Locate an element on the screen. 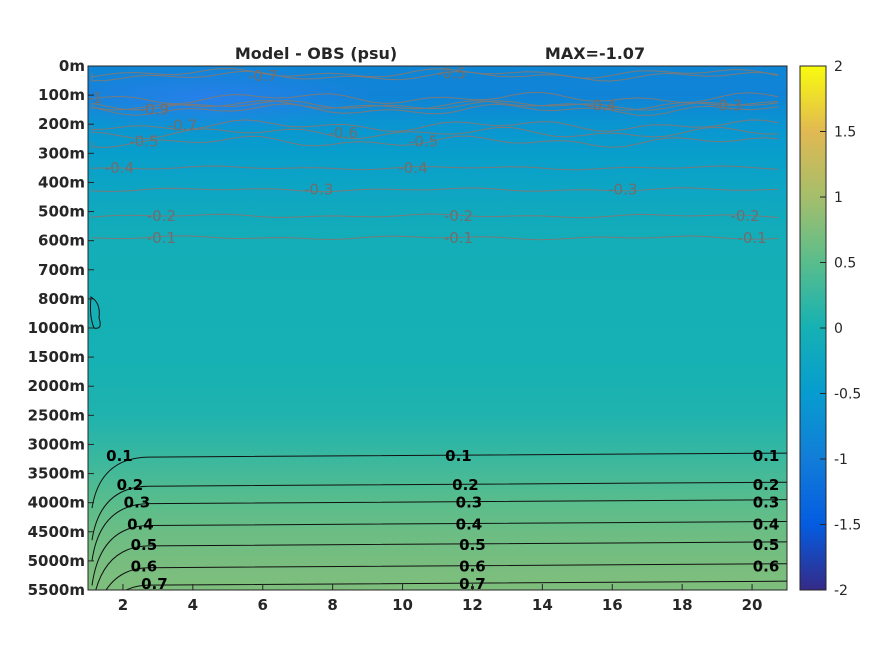 This screenshot has height=656, width=875. y-tick-label: 600m is located at coordinates (61, 241).